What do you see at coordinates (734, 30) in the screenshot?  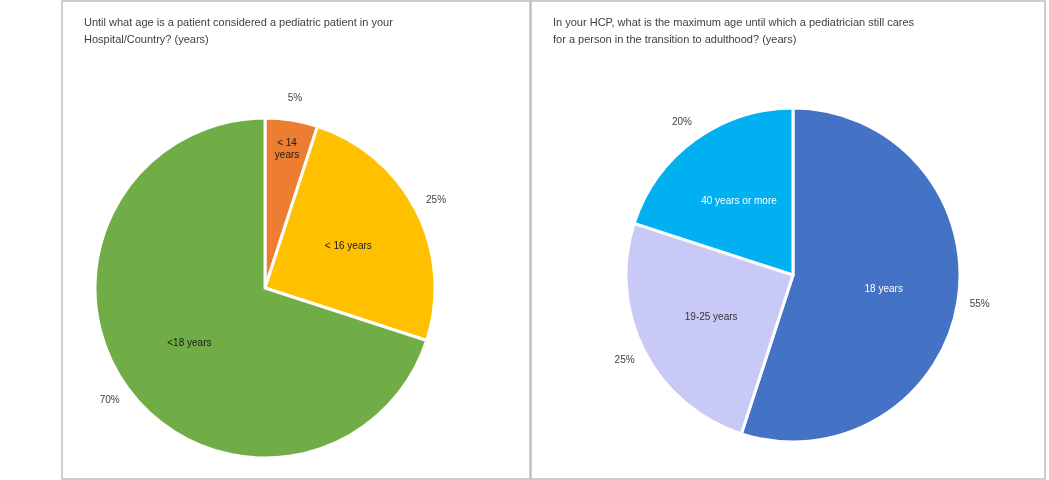 I see `chart-title: In your HCP, what is the maximum age until which a pediatrician still cares for a person in the transition to adulthood? (years)` at bounding box center [734, 30].